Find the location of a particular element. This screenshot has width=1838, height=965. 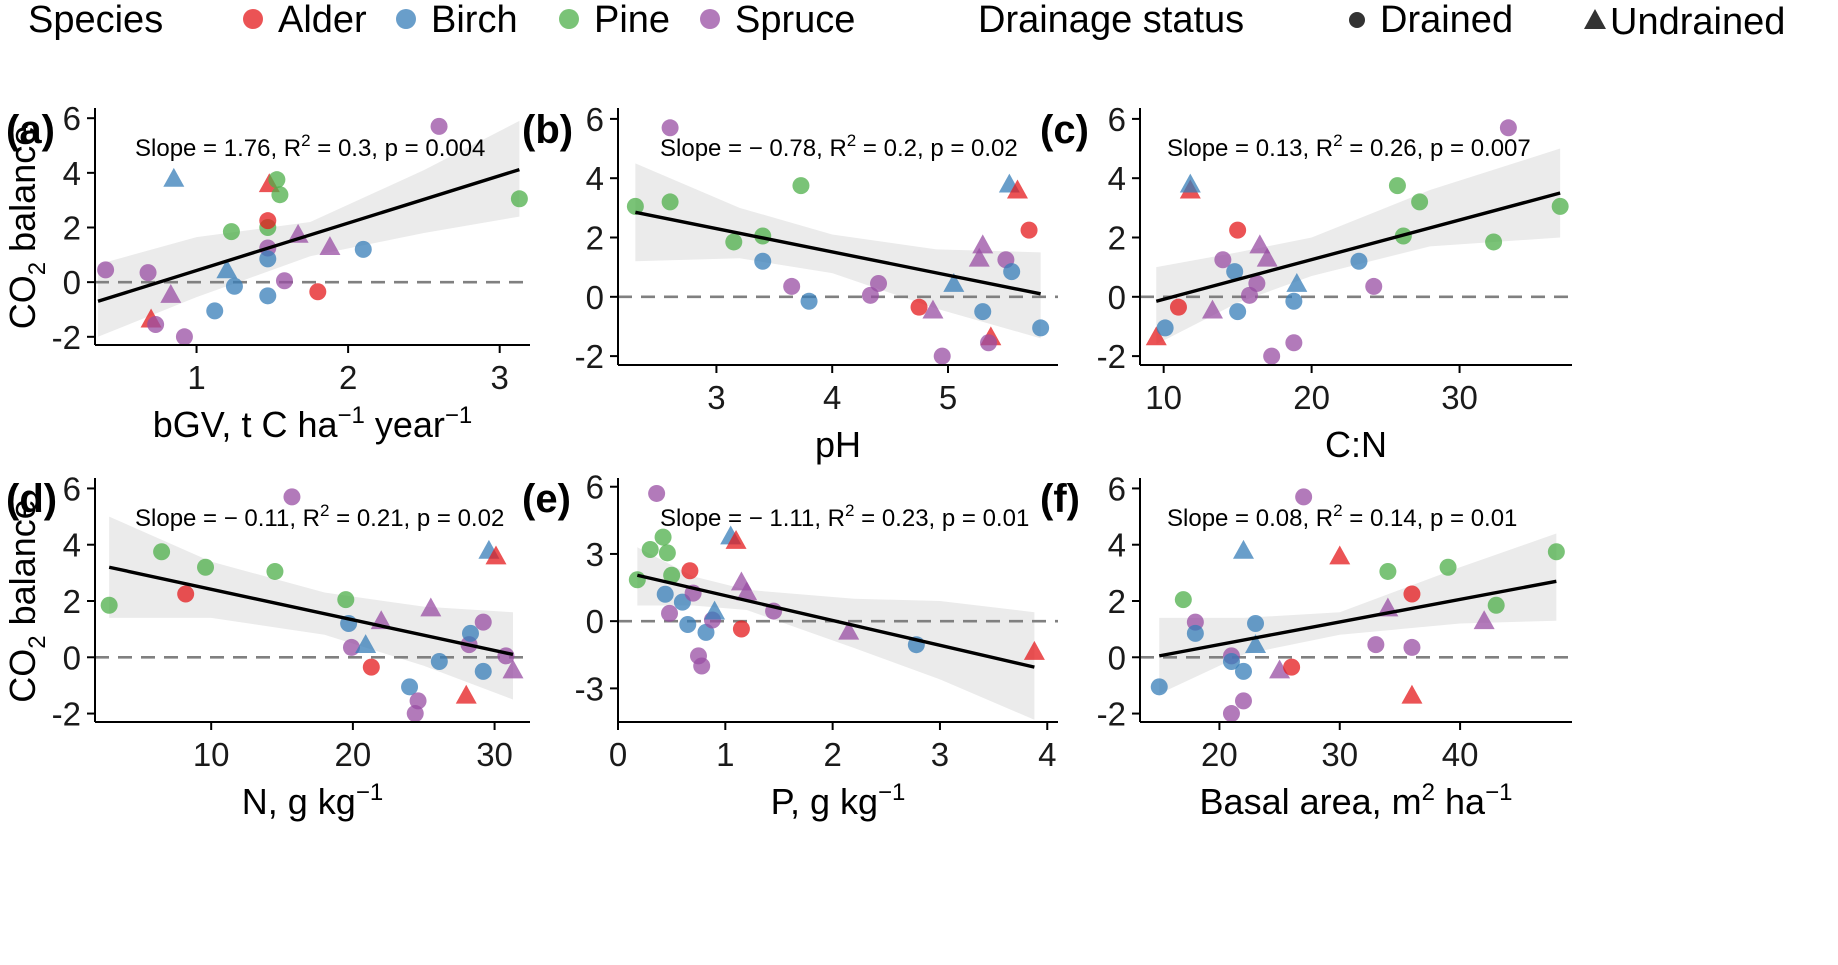

x-axis-title: P, g kg−1 is located at coordinates (838, 800).